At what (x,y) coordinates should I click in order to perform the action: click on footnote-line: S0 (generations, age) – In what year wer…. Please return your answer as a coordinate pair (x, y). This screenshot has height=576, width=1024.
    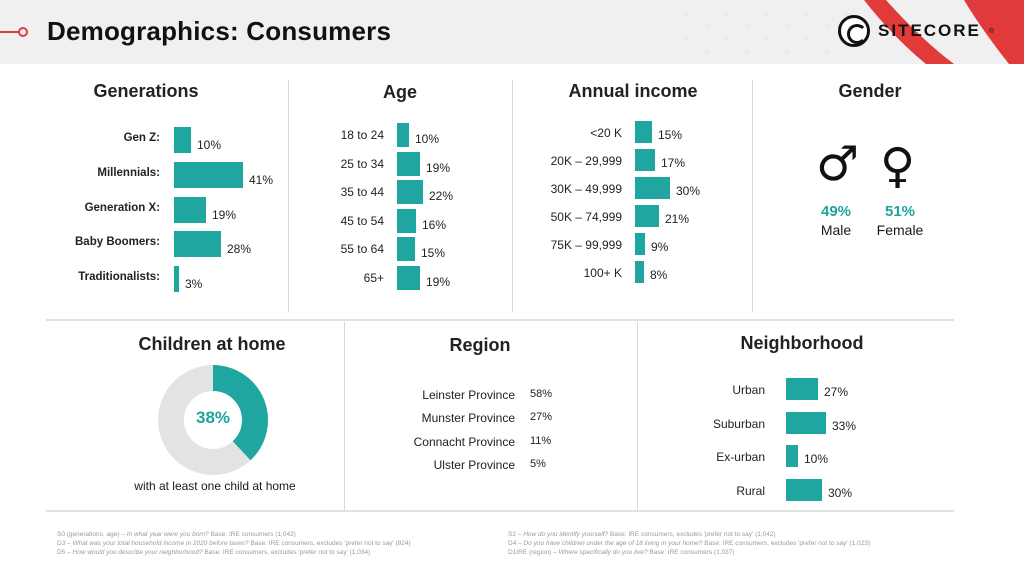
    Looking at the image, I should click on (234, 534).